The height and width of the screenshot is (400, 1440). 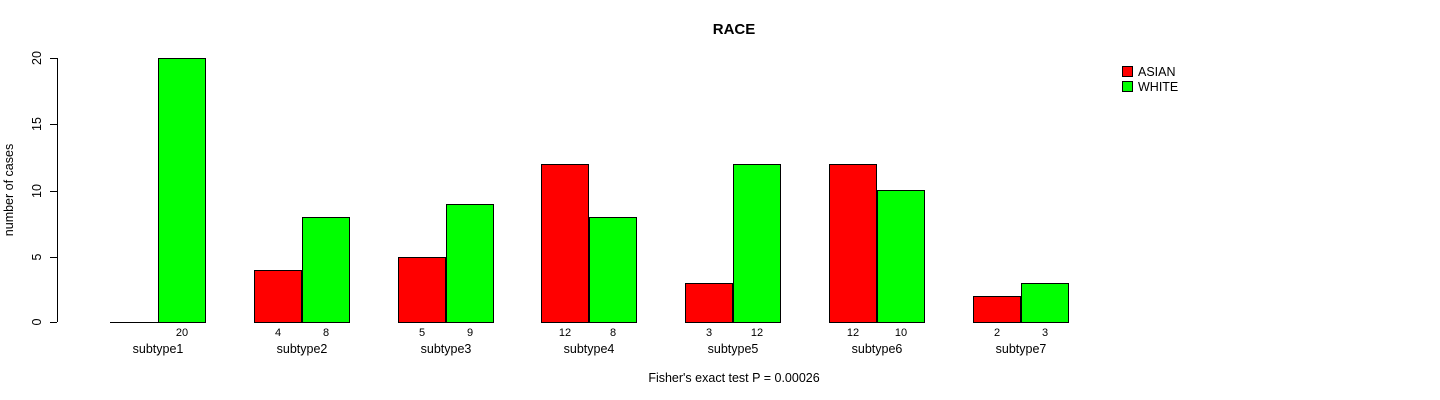 I want to click on bar-value-label: 5, so click(x=422, y=333).